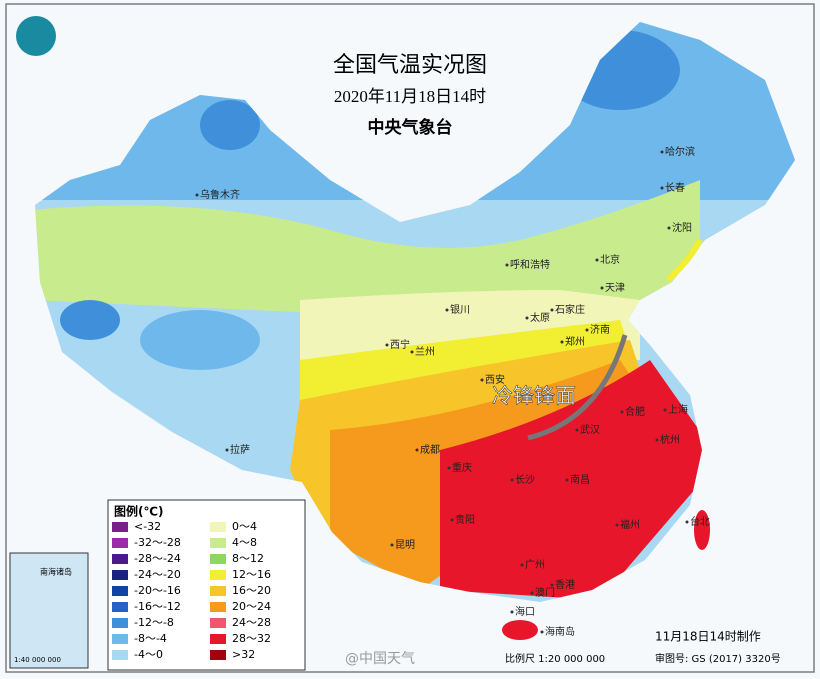 The width and height of the screenshot is (820, 679). What do you see at coordinates (465, 519) in the screenshot?
I see `city-label: 贵阳` at bounding box center [465, 519].